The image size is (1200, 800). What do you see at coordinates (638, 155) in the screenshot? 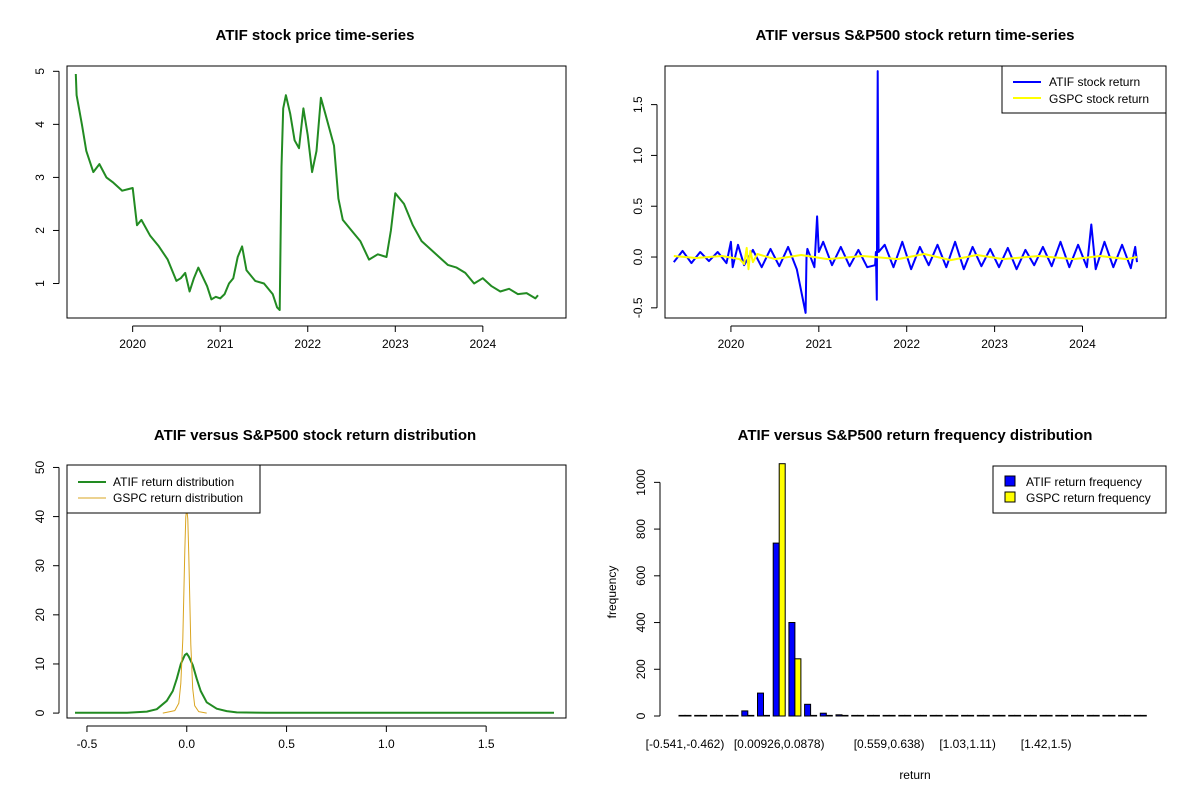
I see `y-tick-label: 1.0` at bounding box center [638, 155].